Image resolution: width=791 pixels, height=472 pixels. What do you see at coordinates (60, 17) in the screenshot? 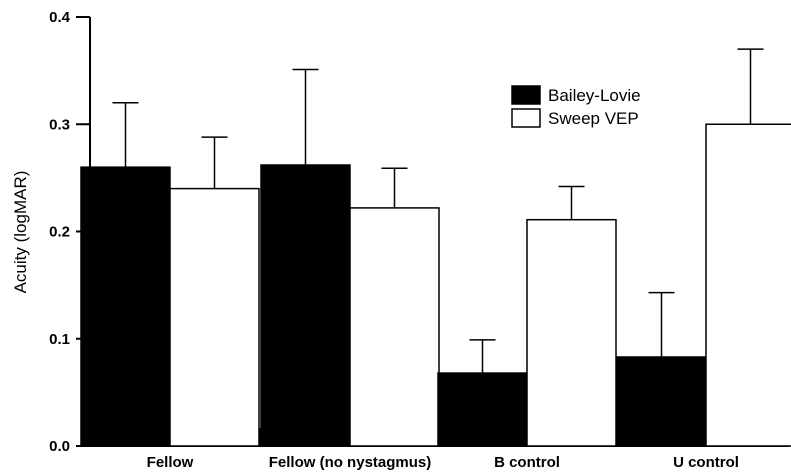
I see `y-tick-label: 0.4` at bounding box center [60, 17].